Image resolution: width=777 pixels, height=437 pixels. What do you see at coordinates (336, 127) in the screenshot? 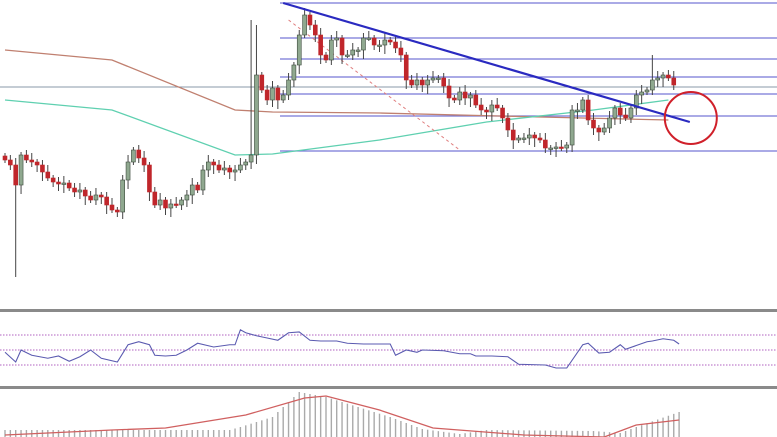
I see `moving-average-line` at bounding box center [336, 127].